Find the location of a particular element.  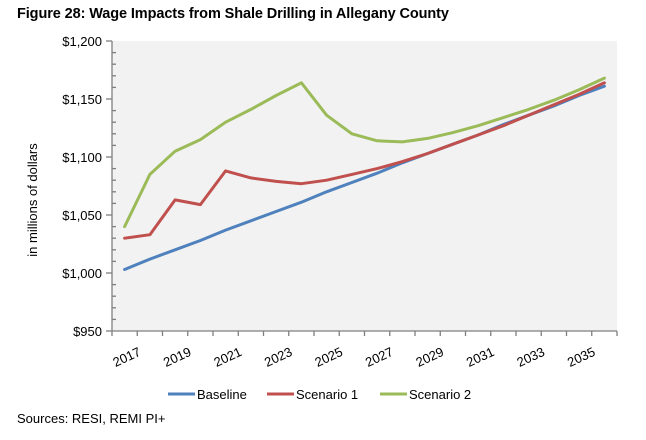

x-tick-label: 2033 is located at coordinates (530, 357).